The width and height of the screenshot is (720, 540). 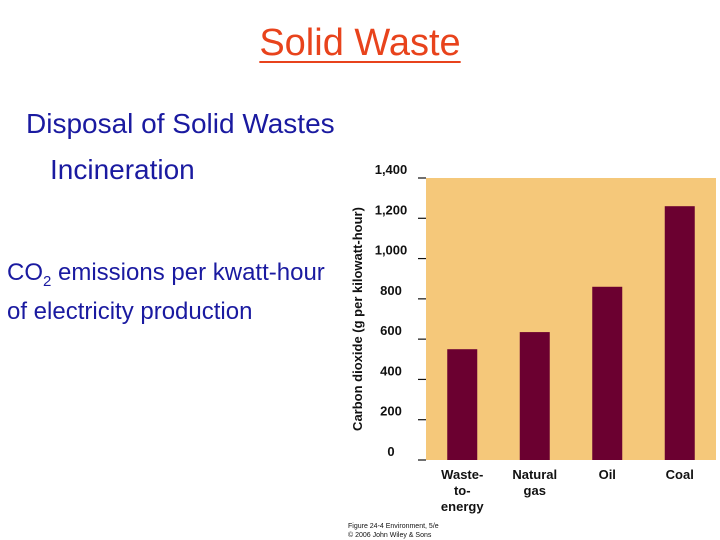 I want to click on slide-heading: Disposal of Solid Wastes, so click(x=180, y=123).